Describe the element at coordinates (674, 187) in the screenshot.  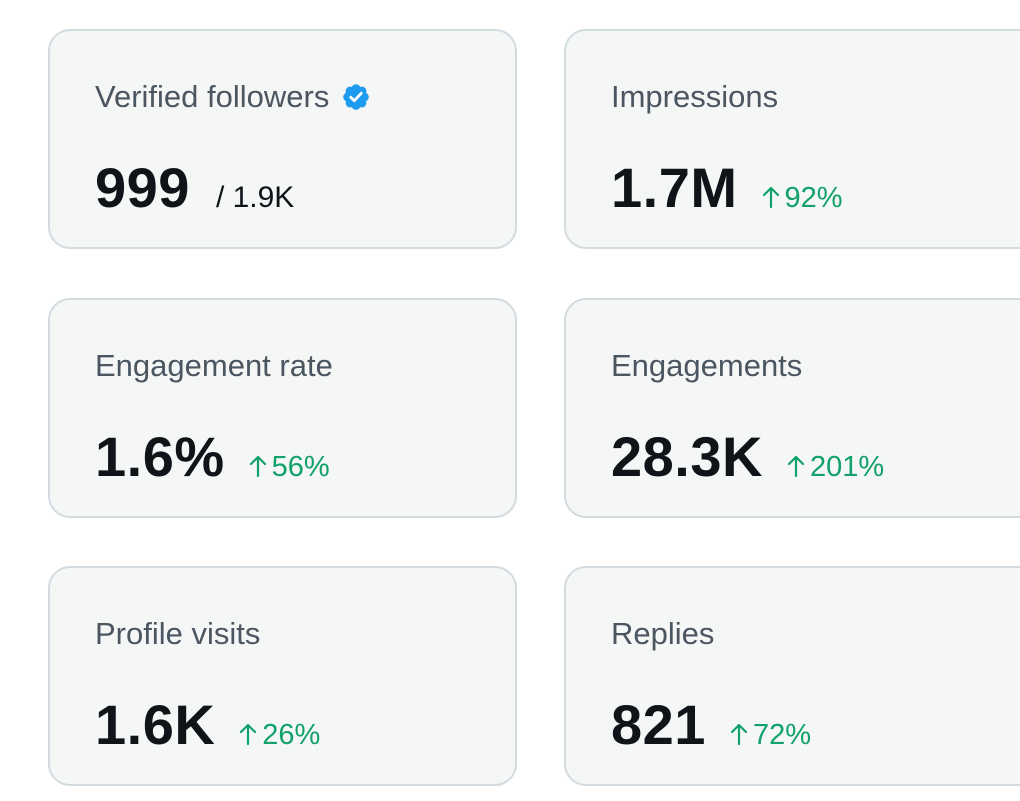
I see `metric-value: 1.7M` at that location.